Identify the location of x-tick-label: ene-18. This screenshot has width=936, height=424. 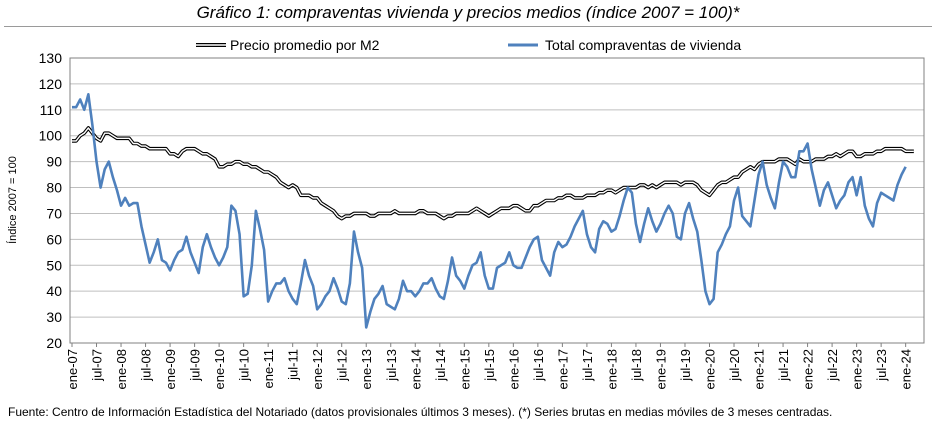
(611, 369).